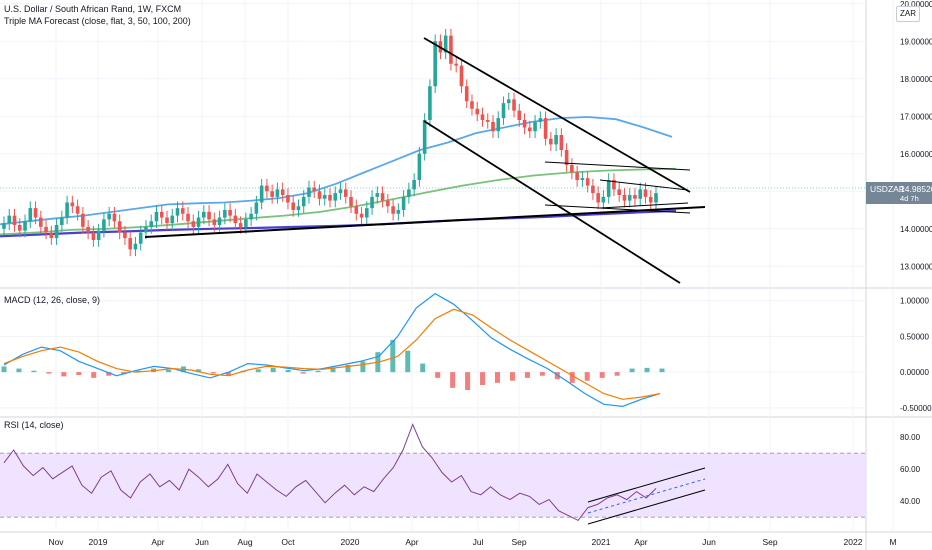  Describe the element at coordinates (646, 485) in the screenshot. I see `rsi-channel-upper` at that location.